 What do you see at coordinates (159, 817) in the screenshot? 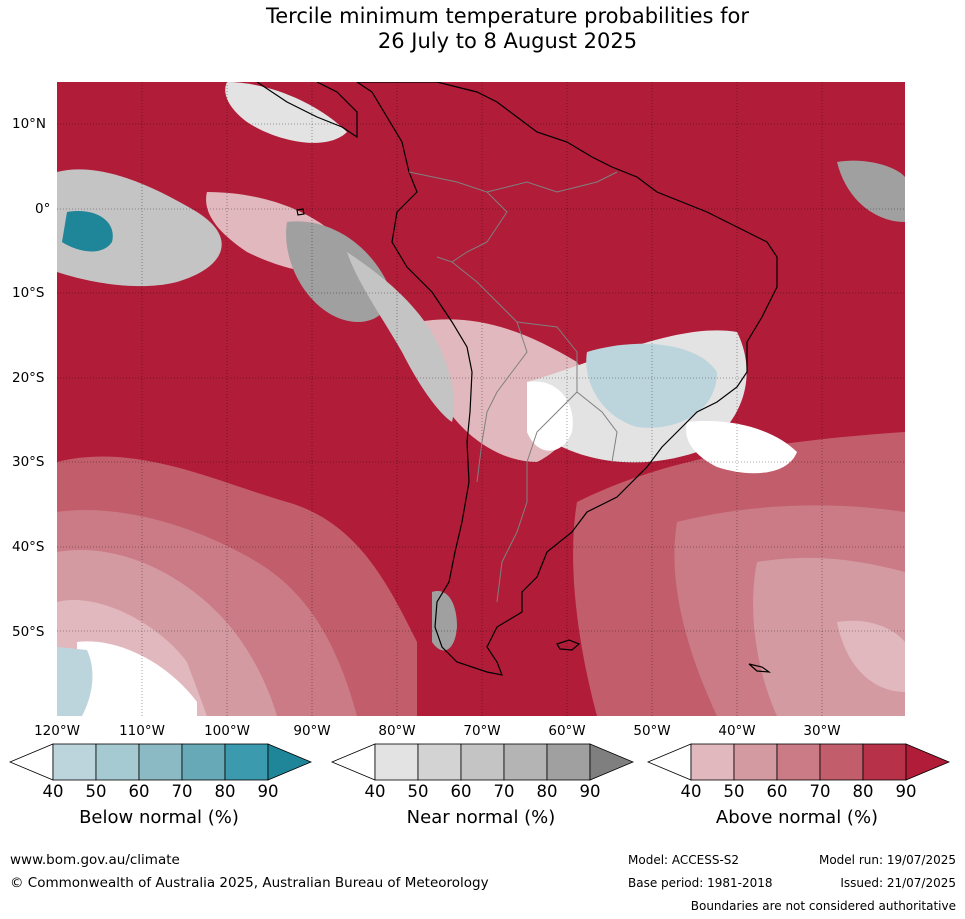
I see `colorbar-title-below: Below normal (%)` at bounding box center [159, 817].